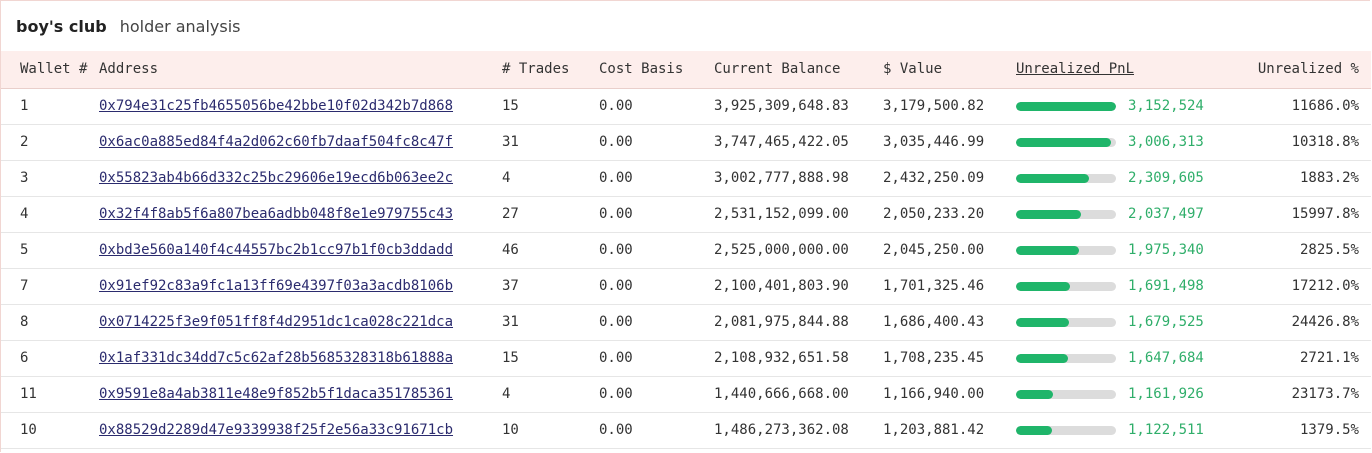  I want to click on unrealized-pnl-cell: 1,679,525, so click(1120, 322).